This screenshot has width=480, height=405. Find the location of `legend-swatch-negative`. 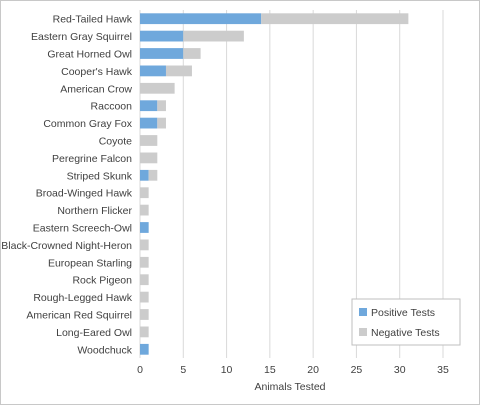

legend-swatch-negative is located at coordinates (363, 332).